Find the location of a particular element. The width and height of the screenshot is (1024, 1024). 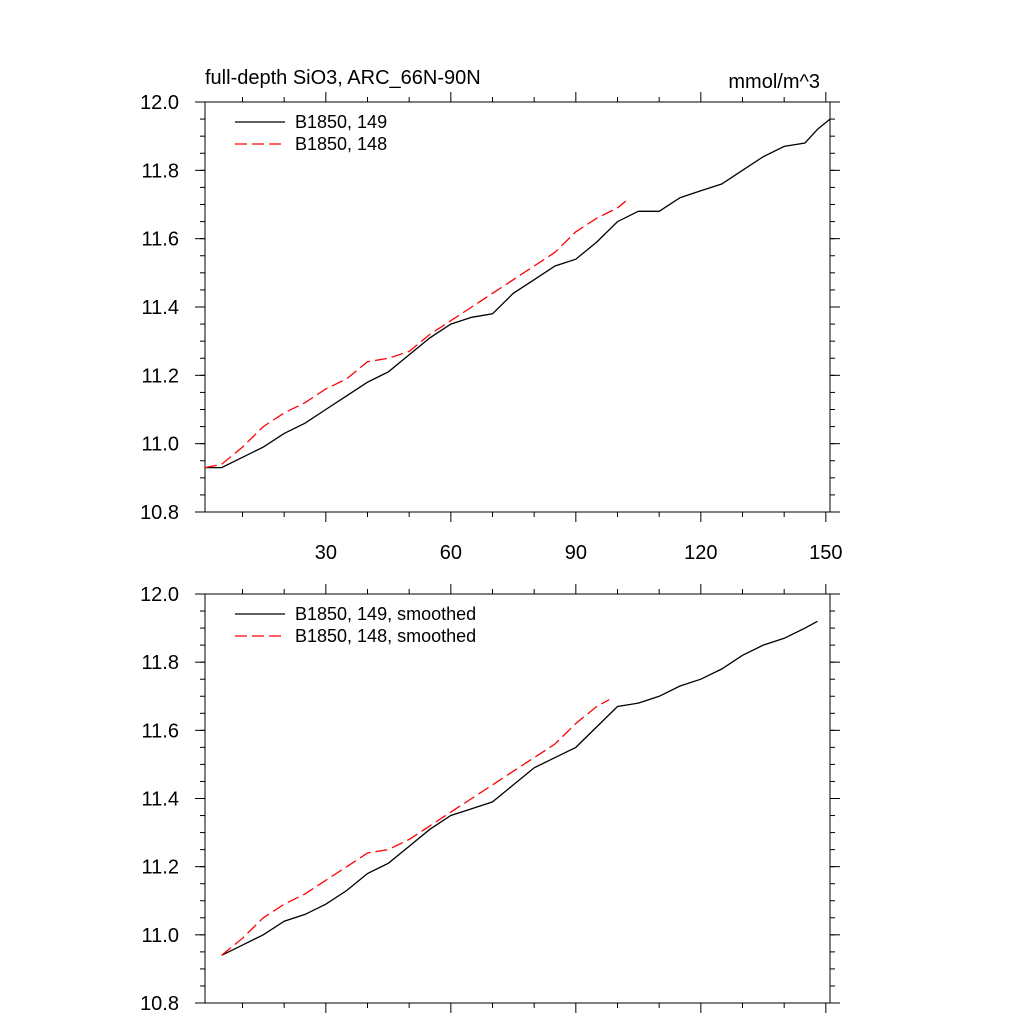

units-label: mmol/m^3 is located at coordinates (774, 82).